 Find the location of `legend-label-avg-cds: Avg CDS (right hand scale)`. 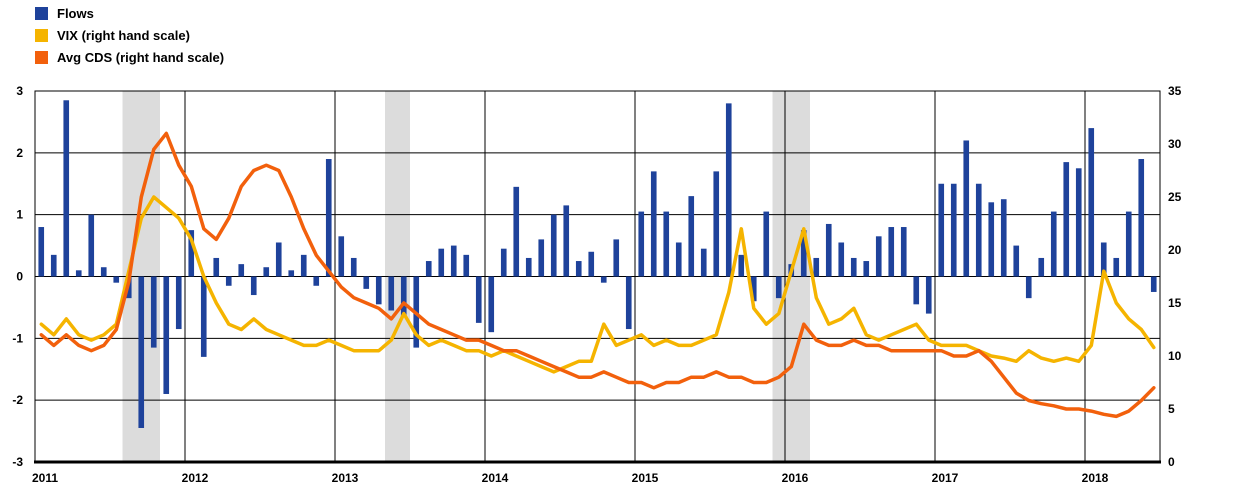

legend-label-avg-cds: Avg CDS (right hand scale) is located at coordinates (141, 57).